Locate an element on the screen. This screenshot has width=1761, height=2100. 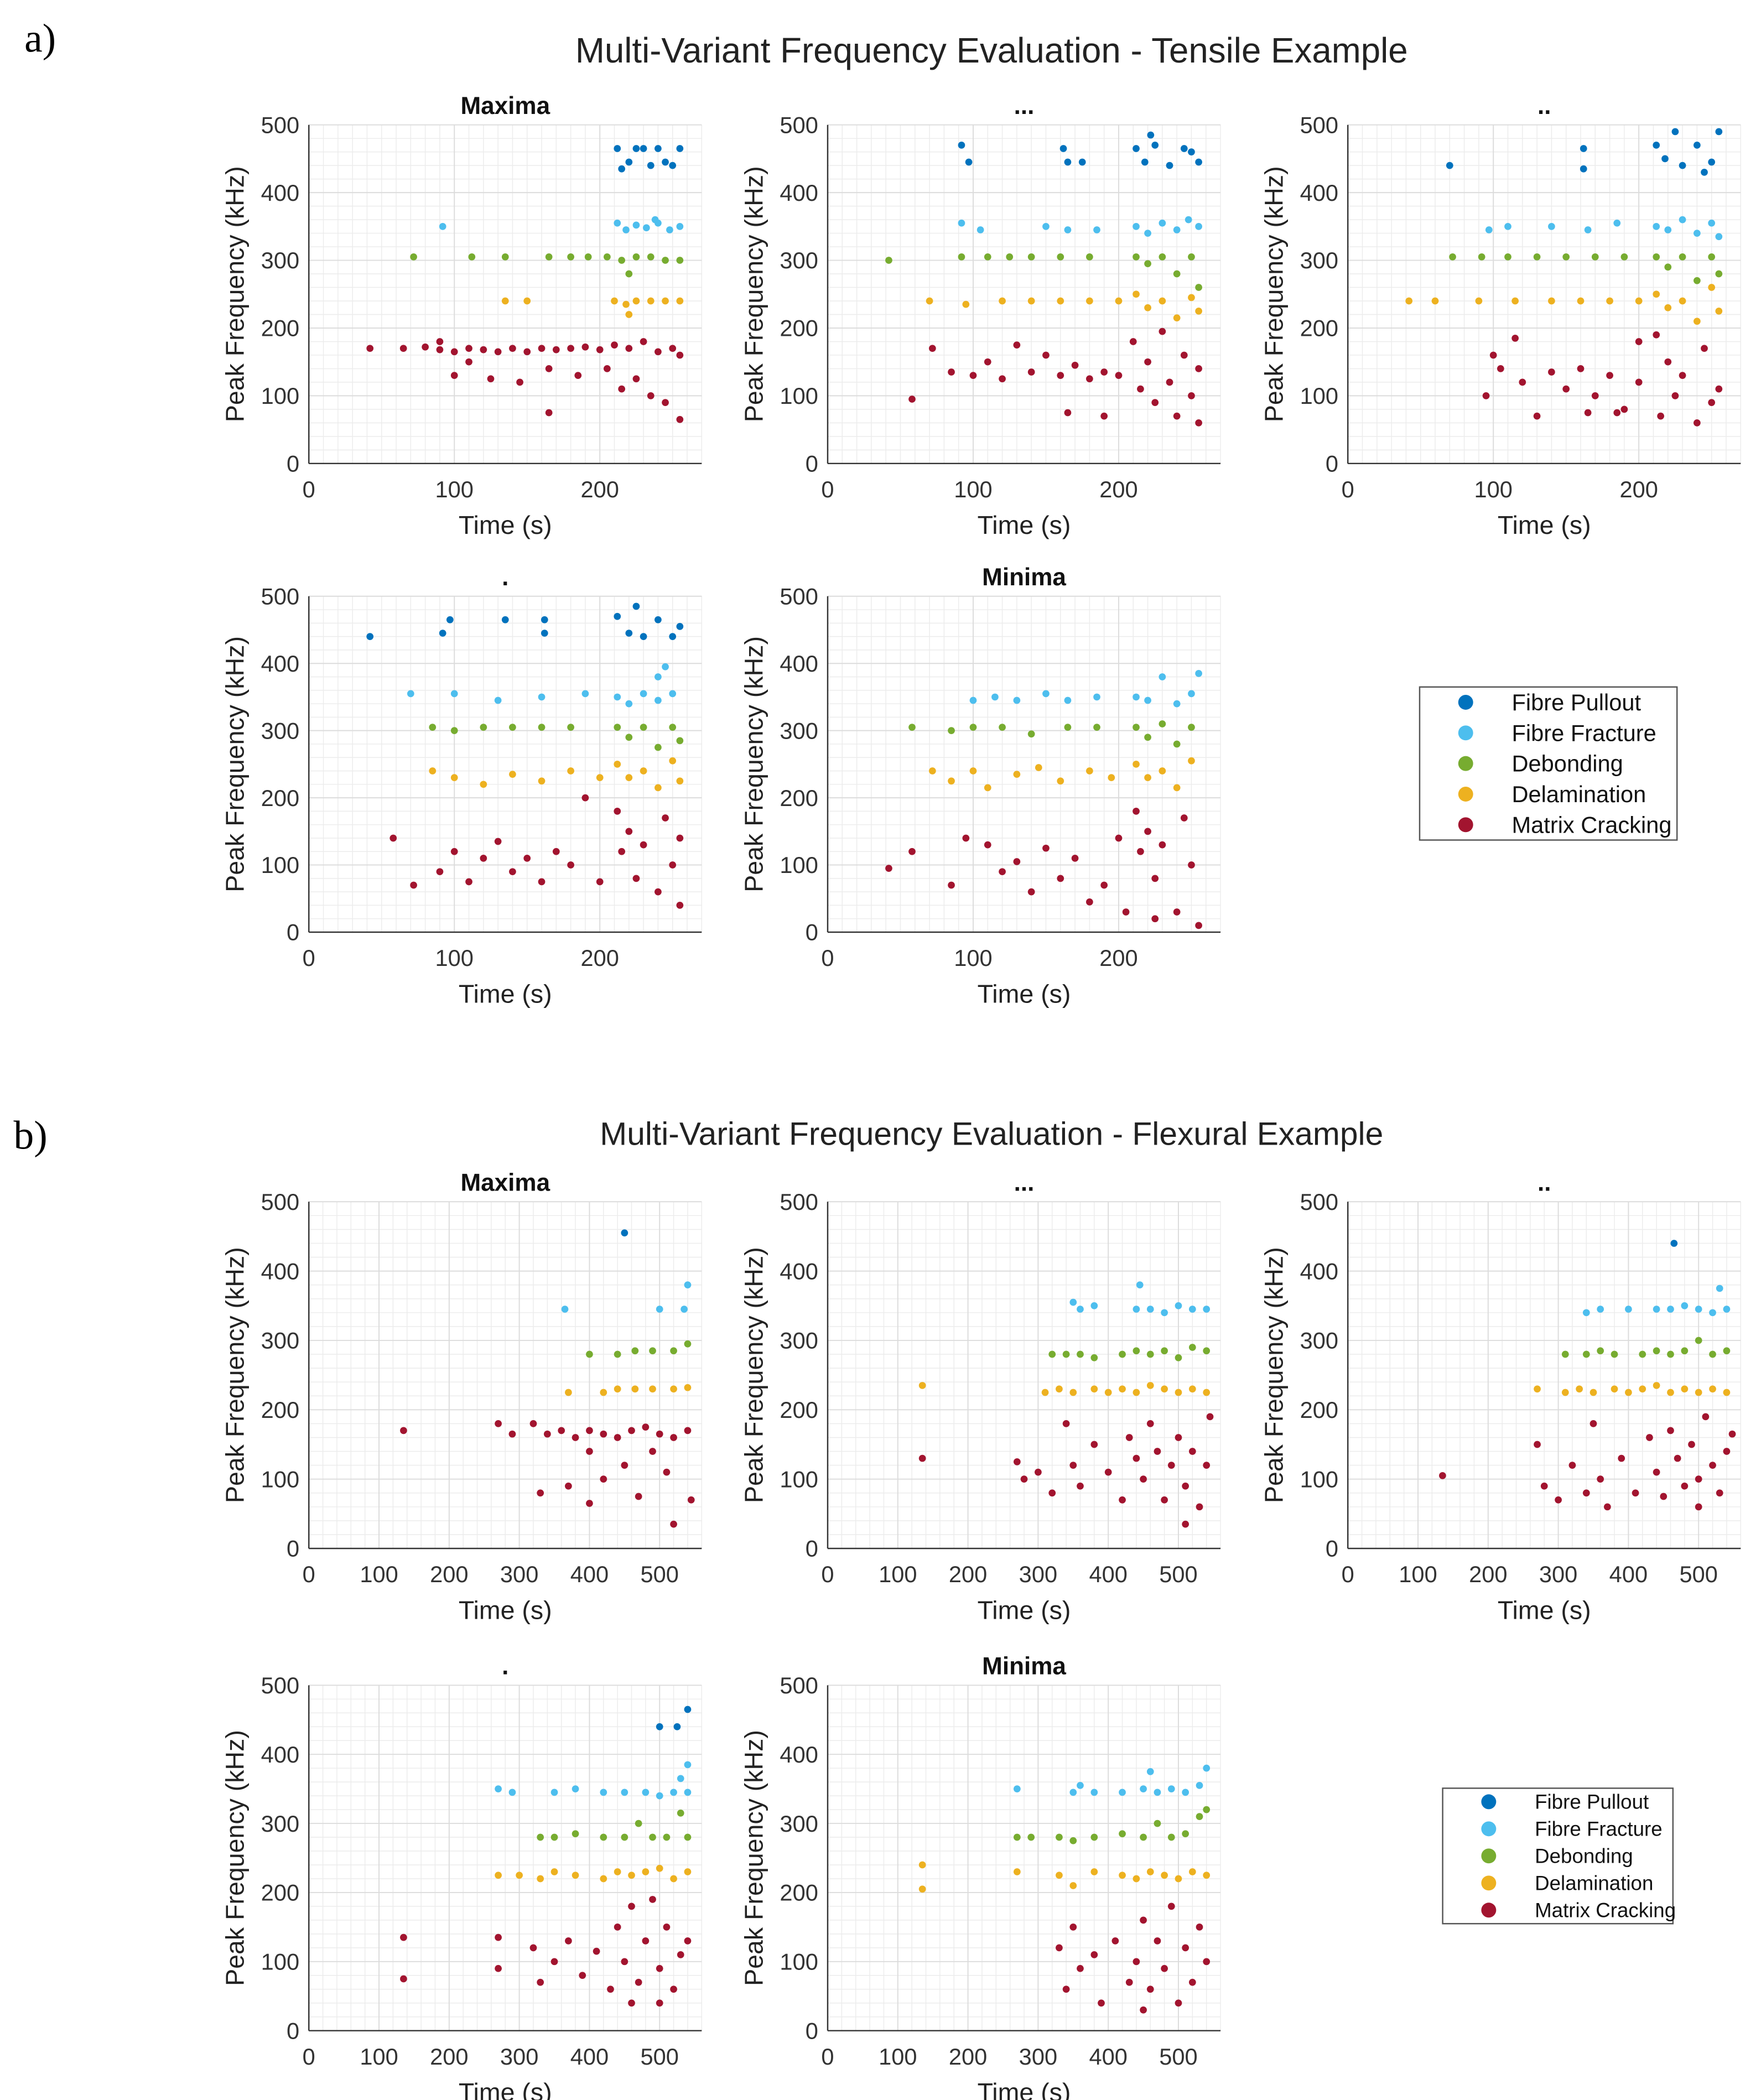
series-fibre-pullout is located at coordinates (674, 1718).